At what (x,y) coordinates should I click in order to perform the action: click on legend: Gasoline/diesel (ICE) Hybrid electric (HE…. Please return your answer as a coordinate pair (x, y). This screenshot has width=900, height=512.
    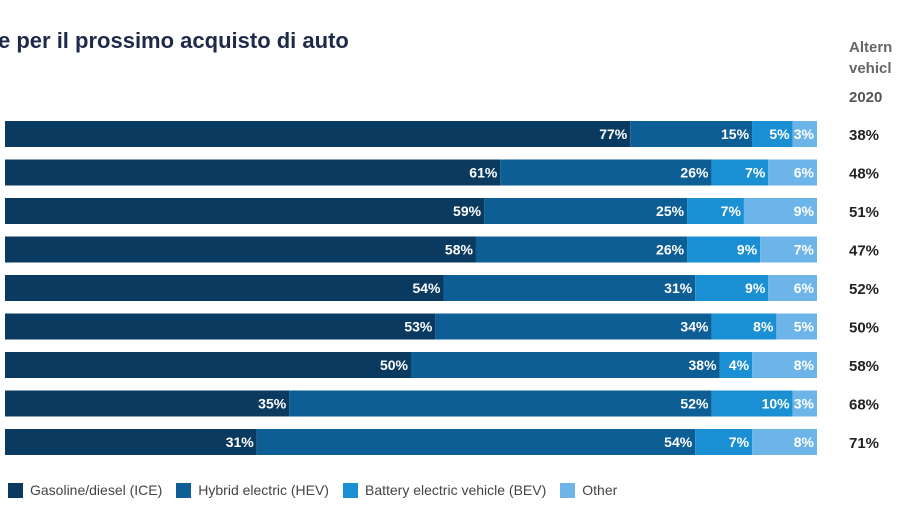
    Looking at the image, I should click on (312, 490).